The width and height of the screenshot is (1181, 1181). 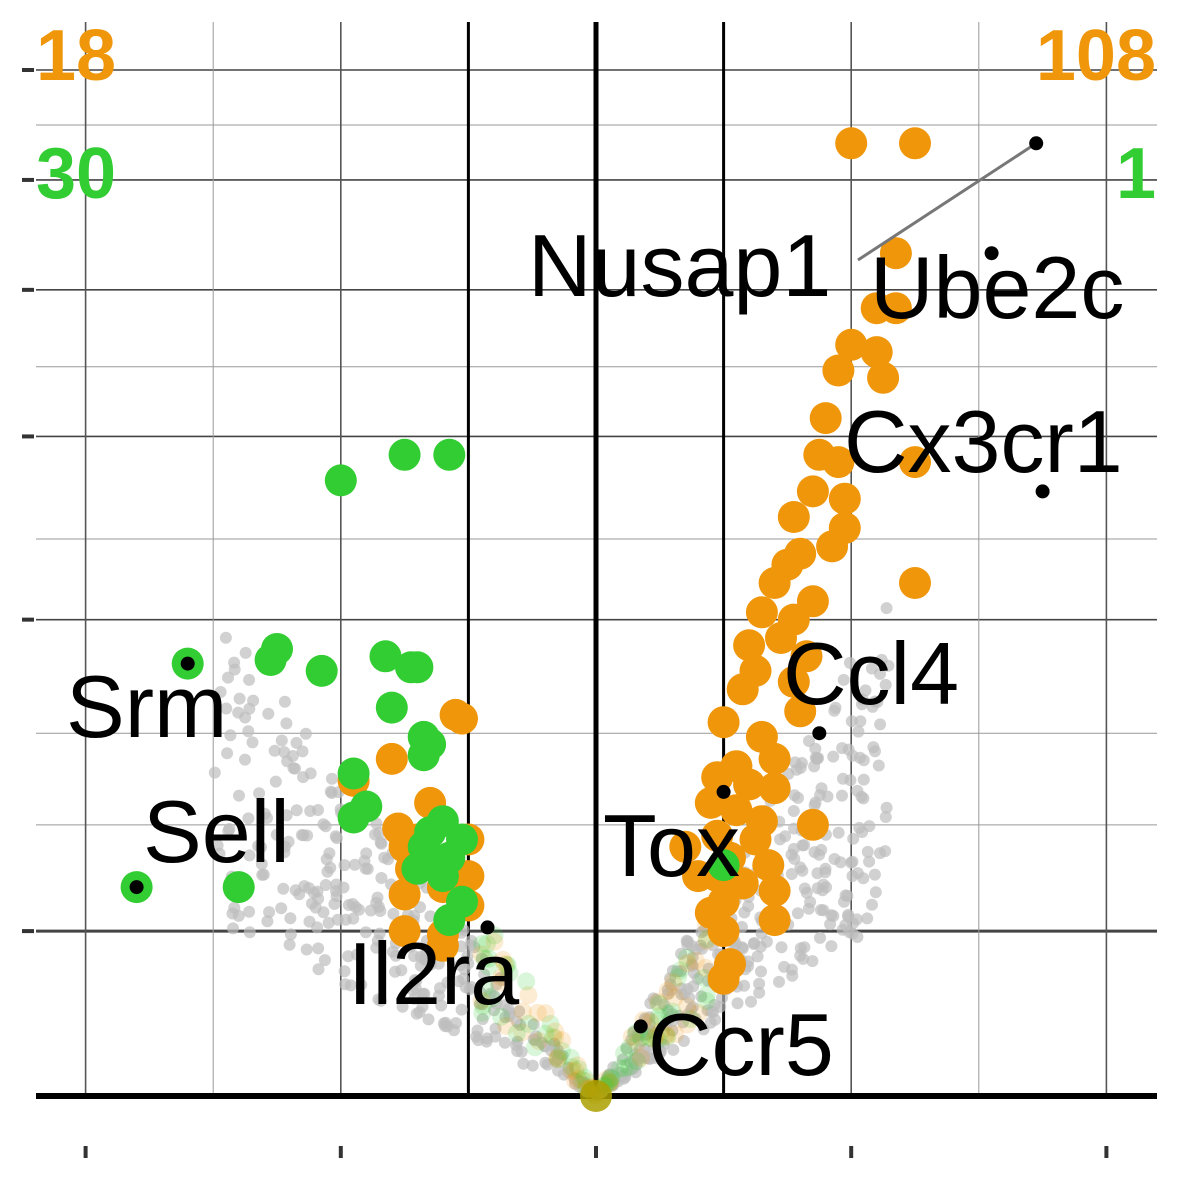 I want to click on gene-label-cx3cr1: Cx3cr1, so click(x=983, y=441).